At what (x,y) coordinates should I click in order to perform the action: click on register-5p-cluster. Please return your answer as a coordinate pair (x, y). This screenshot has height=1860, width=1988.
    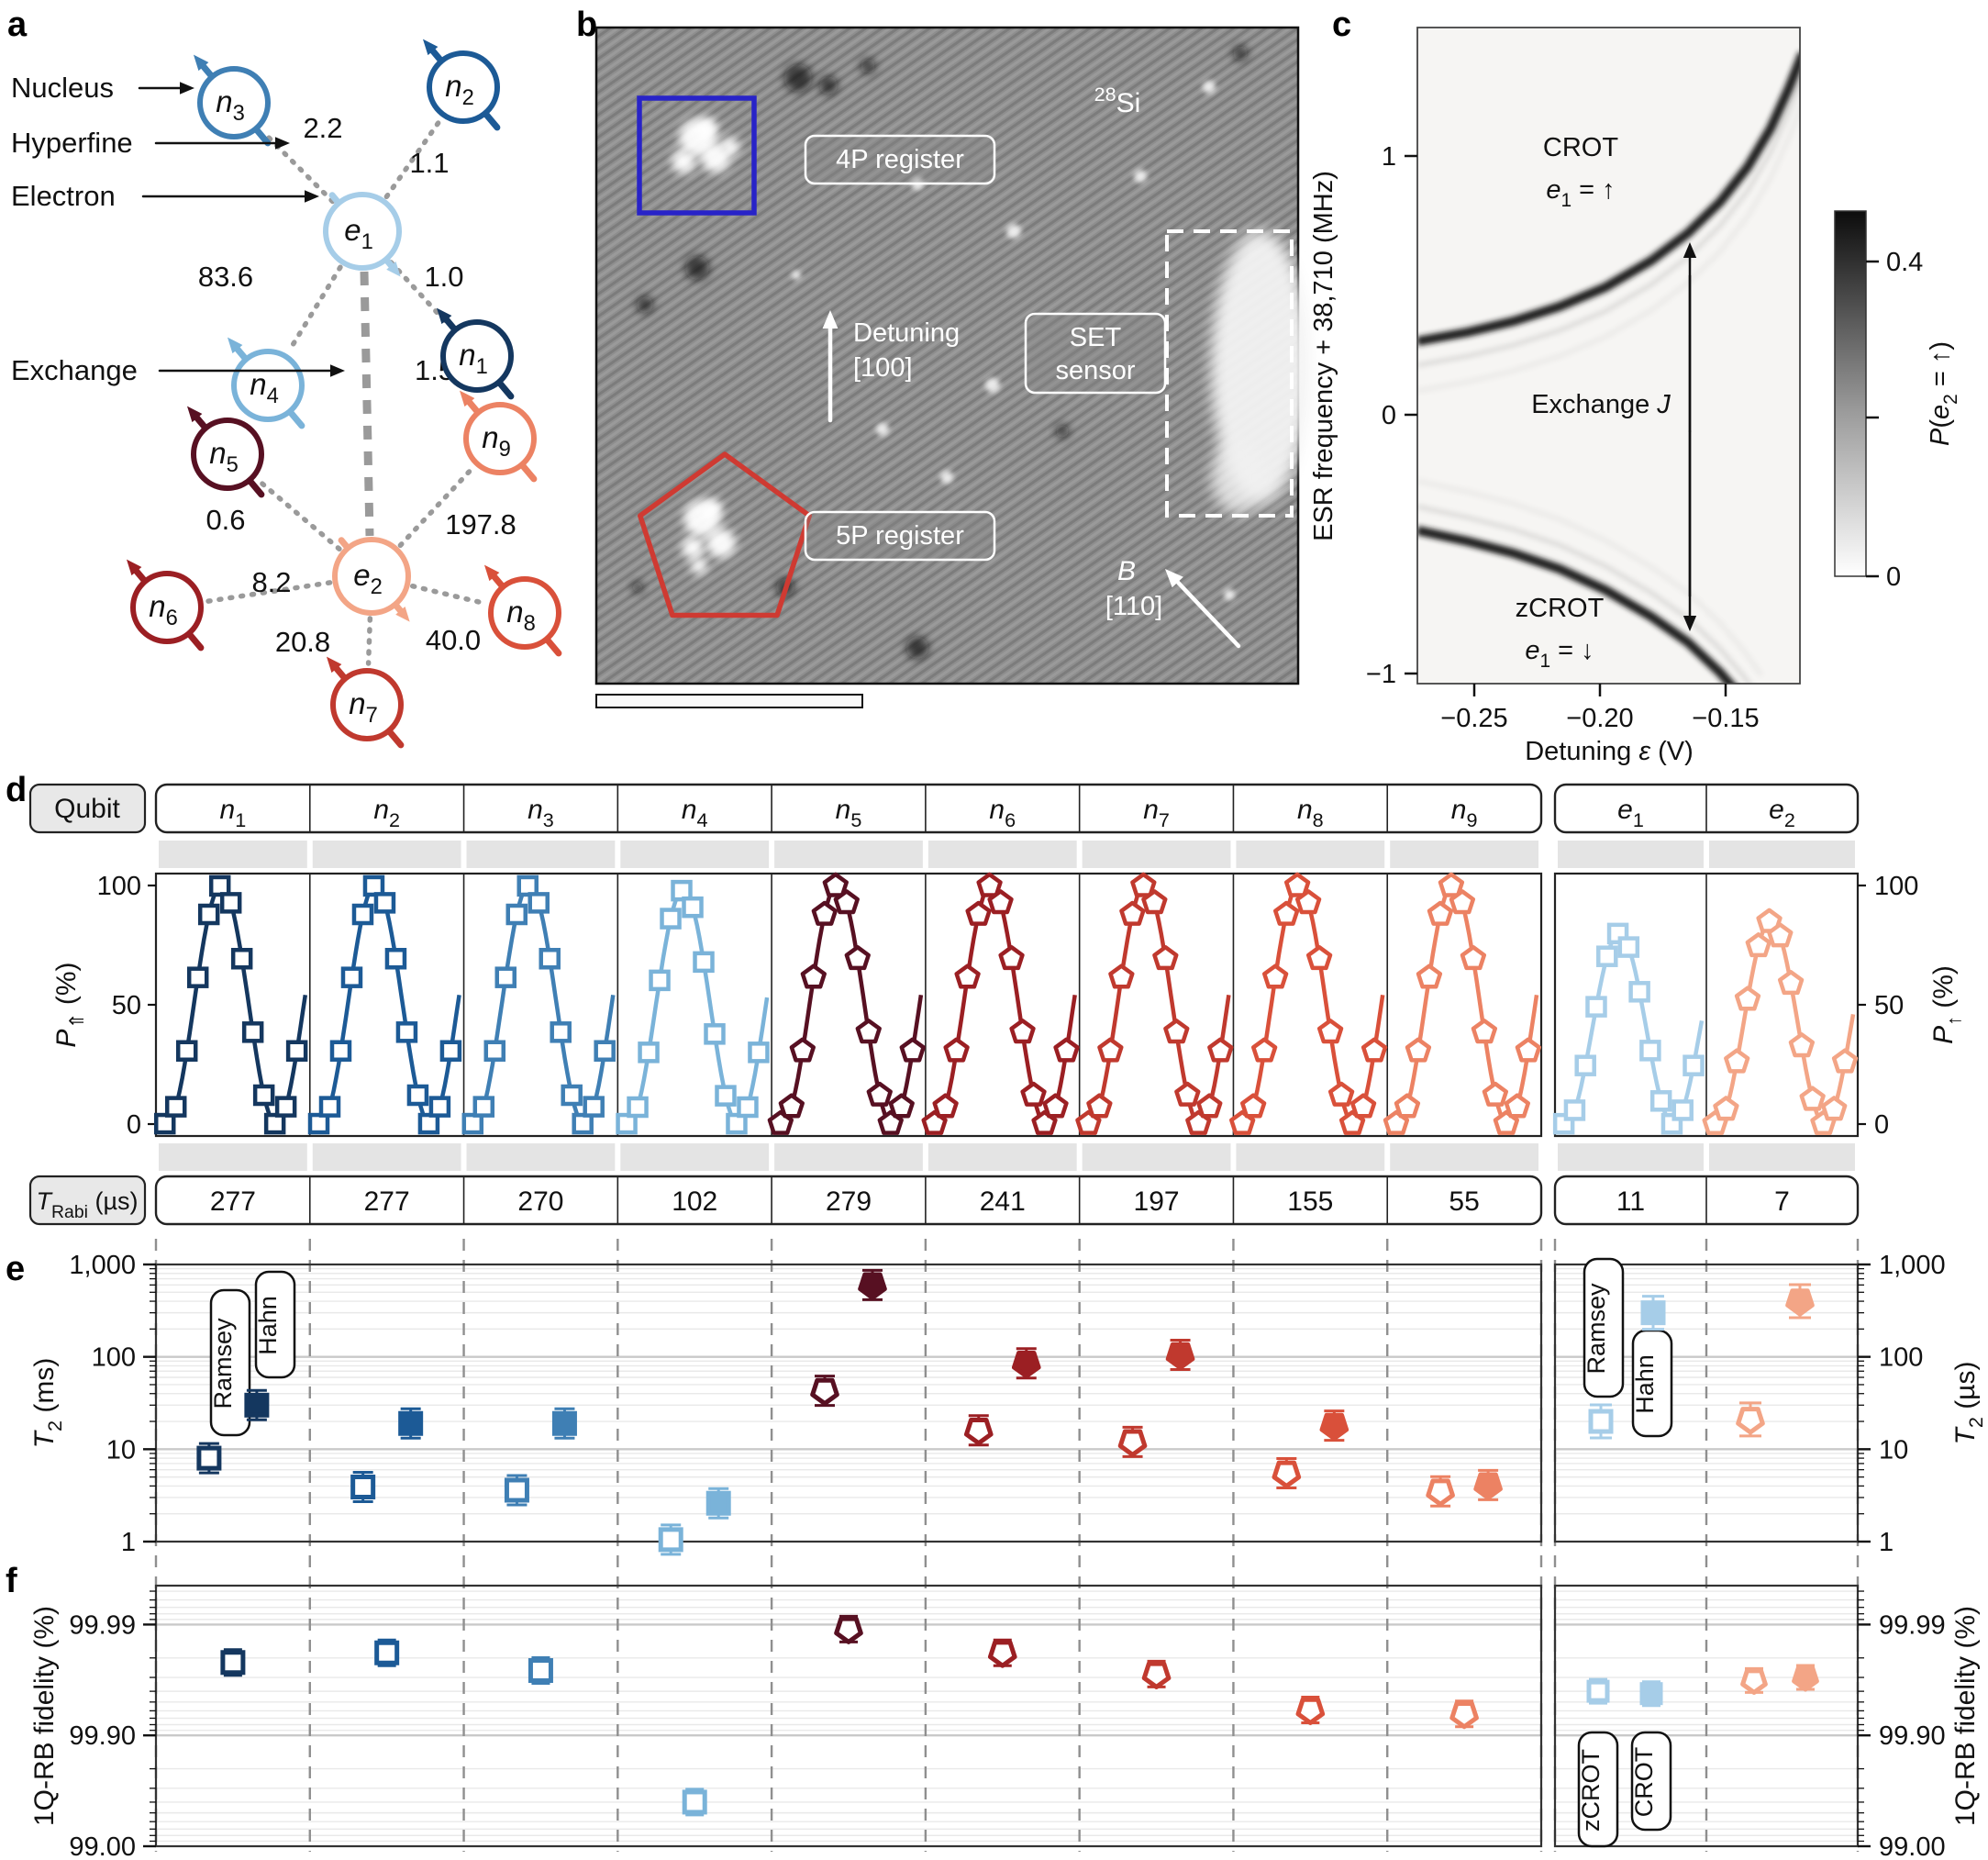
    Looking at the image, I should click on (693, 548).